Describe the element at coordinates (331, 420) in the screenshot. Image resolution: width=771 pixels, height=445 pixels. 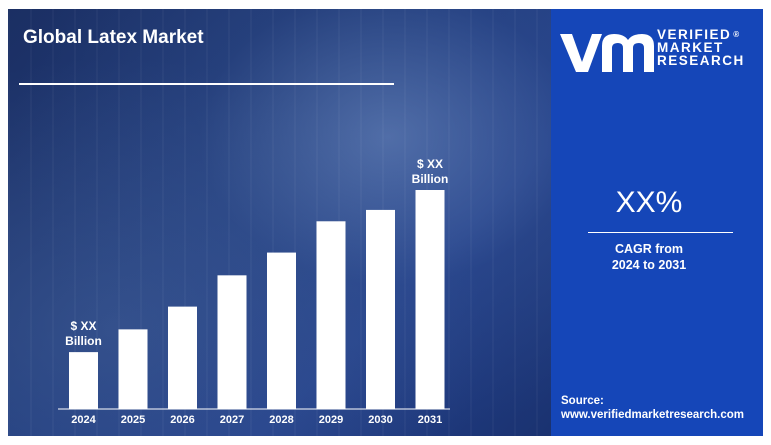
I see `x-tick-label: 2029` at that location.